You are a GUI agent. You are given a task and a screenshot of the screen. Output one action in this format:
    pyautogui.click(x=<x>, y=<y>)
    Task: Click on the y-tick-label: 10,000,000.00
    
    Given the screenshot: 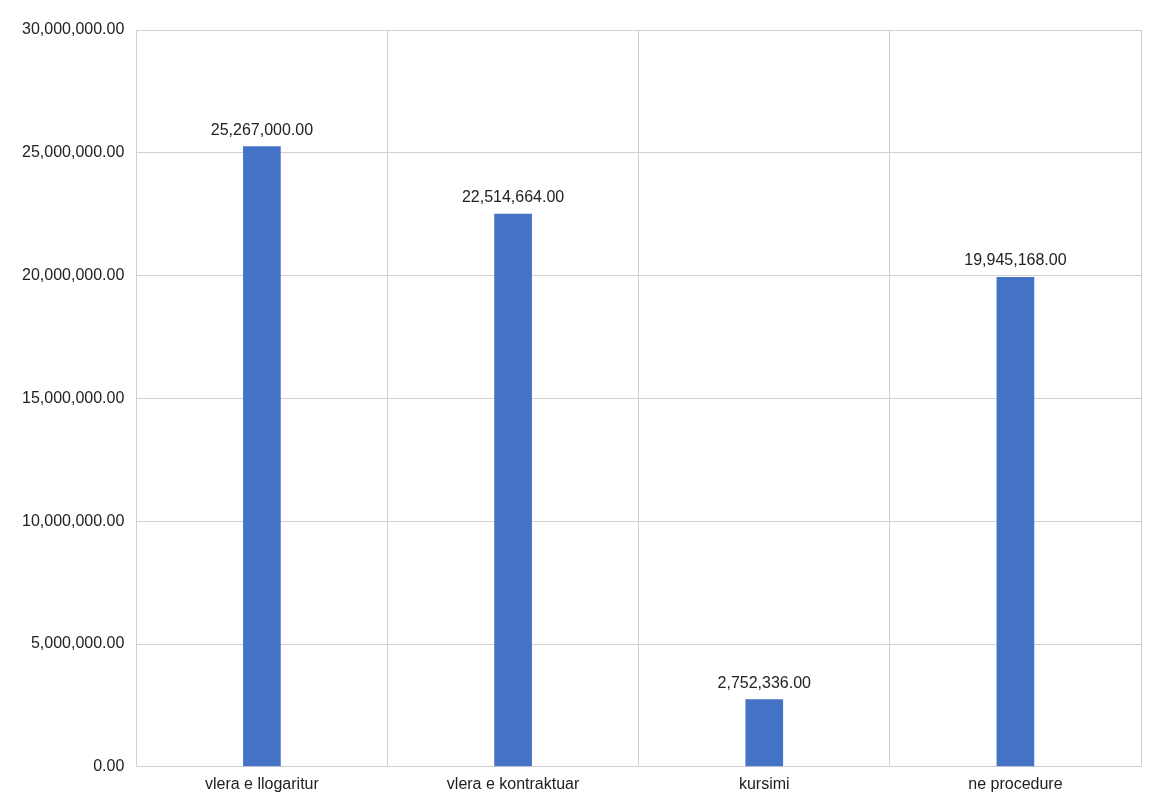 What is the action you would take?
    pyautogui.click(x=73, y=520)
    